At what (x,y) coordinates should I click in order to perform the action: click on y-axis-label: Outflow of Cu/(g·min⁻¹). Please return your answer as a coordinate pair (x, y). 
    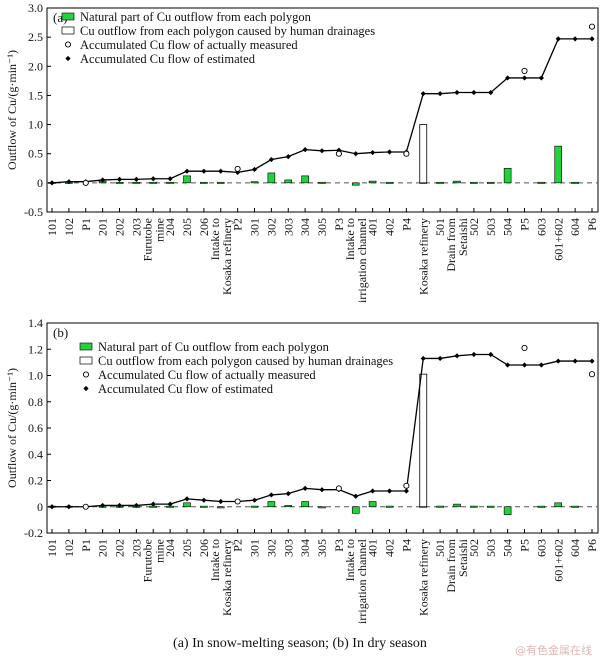
    Looking at the image, I should click on (12, 428).